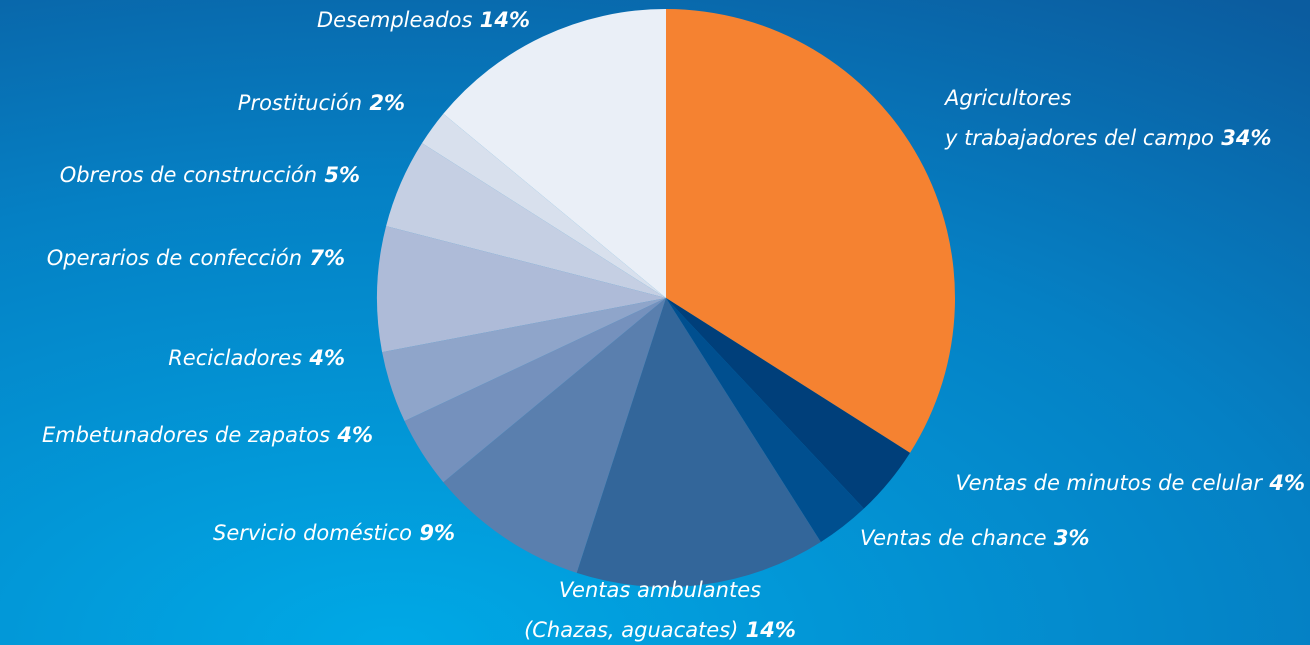  I want to click on category-label: Ventas de minutos de celular, so click(1110, 483).